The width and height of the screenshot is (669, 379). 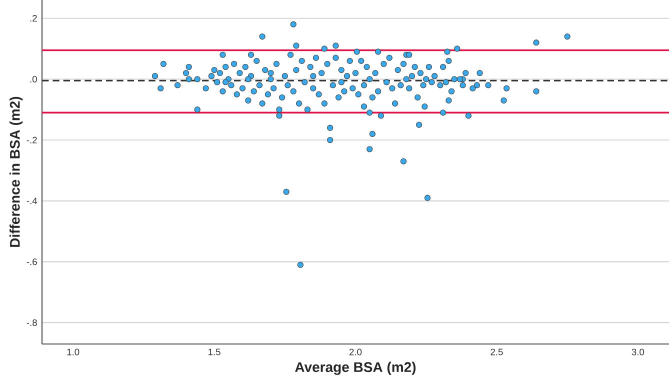 What do you see at coordinates (638, 352) in the screenshot?
I see `x-tick-label: 3.0` at bounding box center [638, 352].